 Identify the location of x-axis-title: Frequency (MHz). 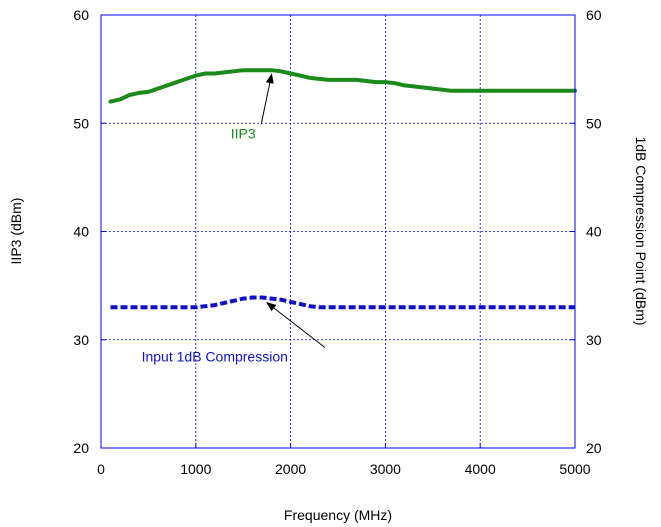
(338, 515).